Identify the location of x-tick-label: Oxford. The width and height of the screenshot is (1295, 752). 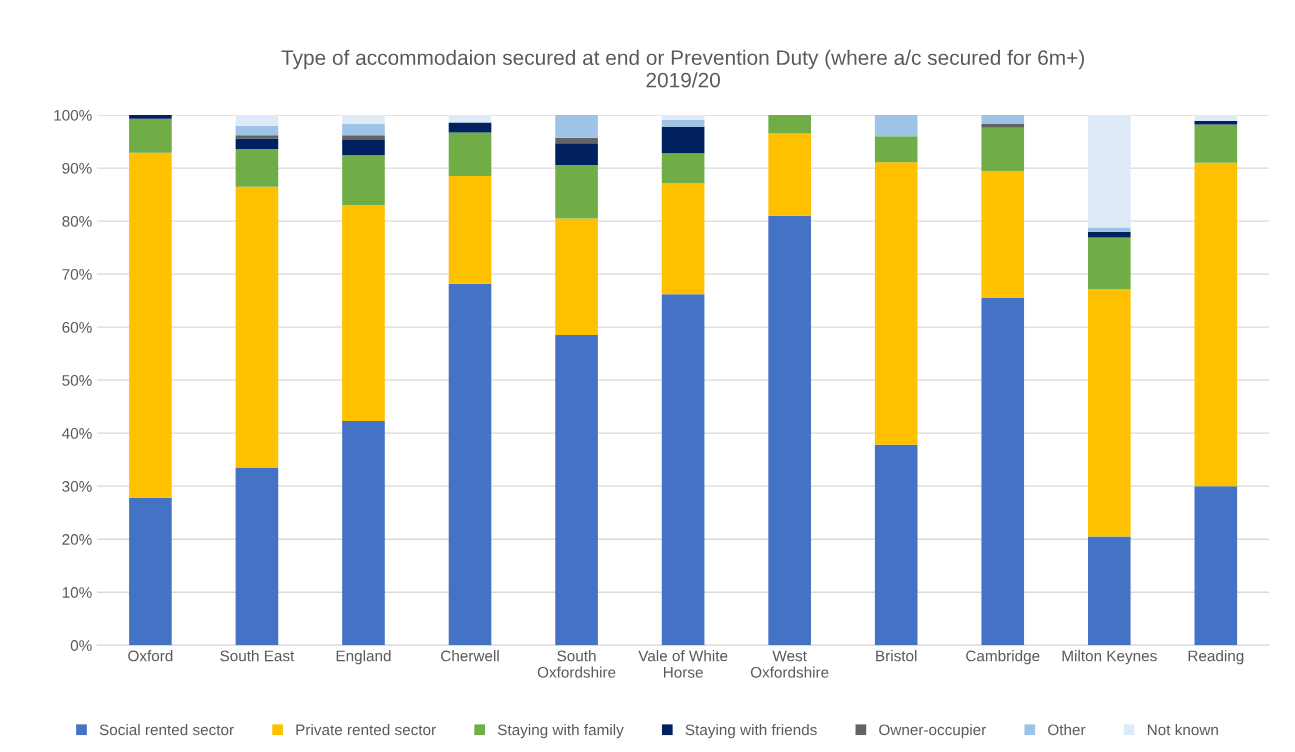
(150, 656).